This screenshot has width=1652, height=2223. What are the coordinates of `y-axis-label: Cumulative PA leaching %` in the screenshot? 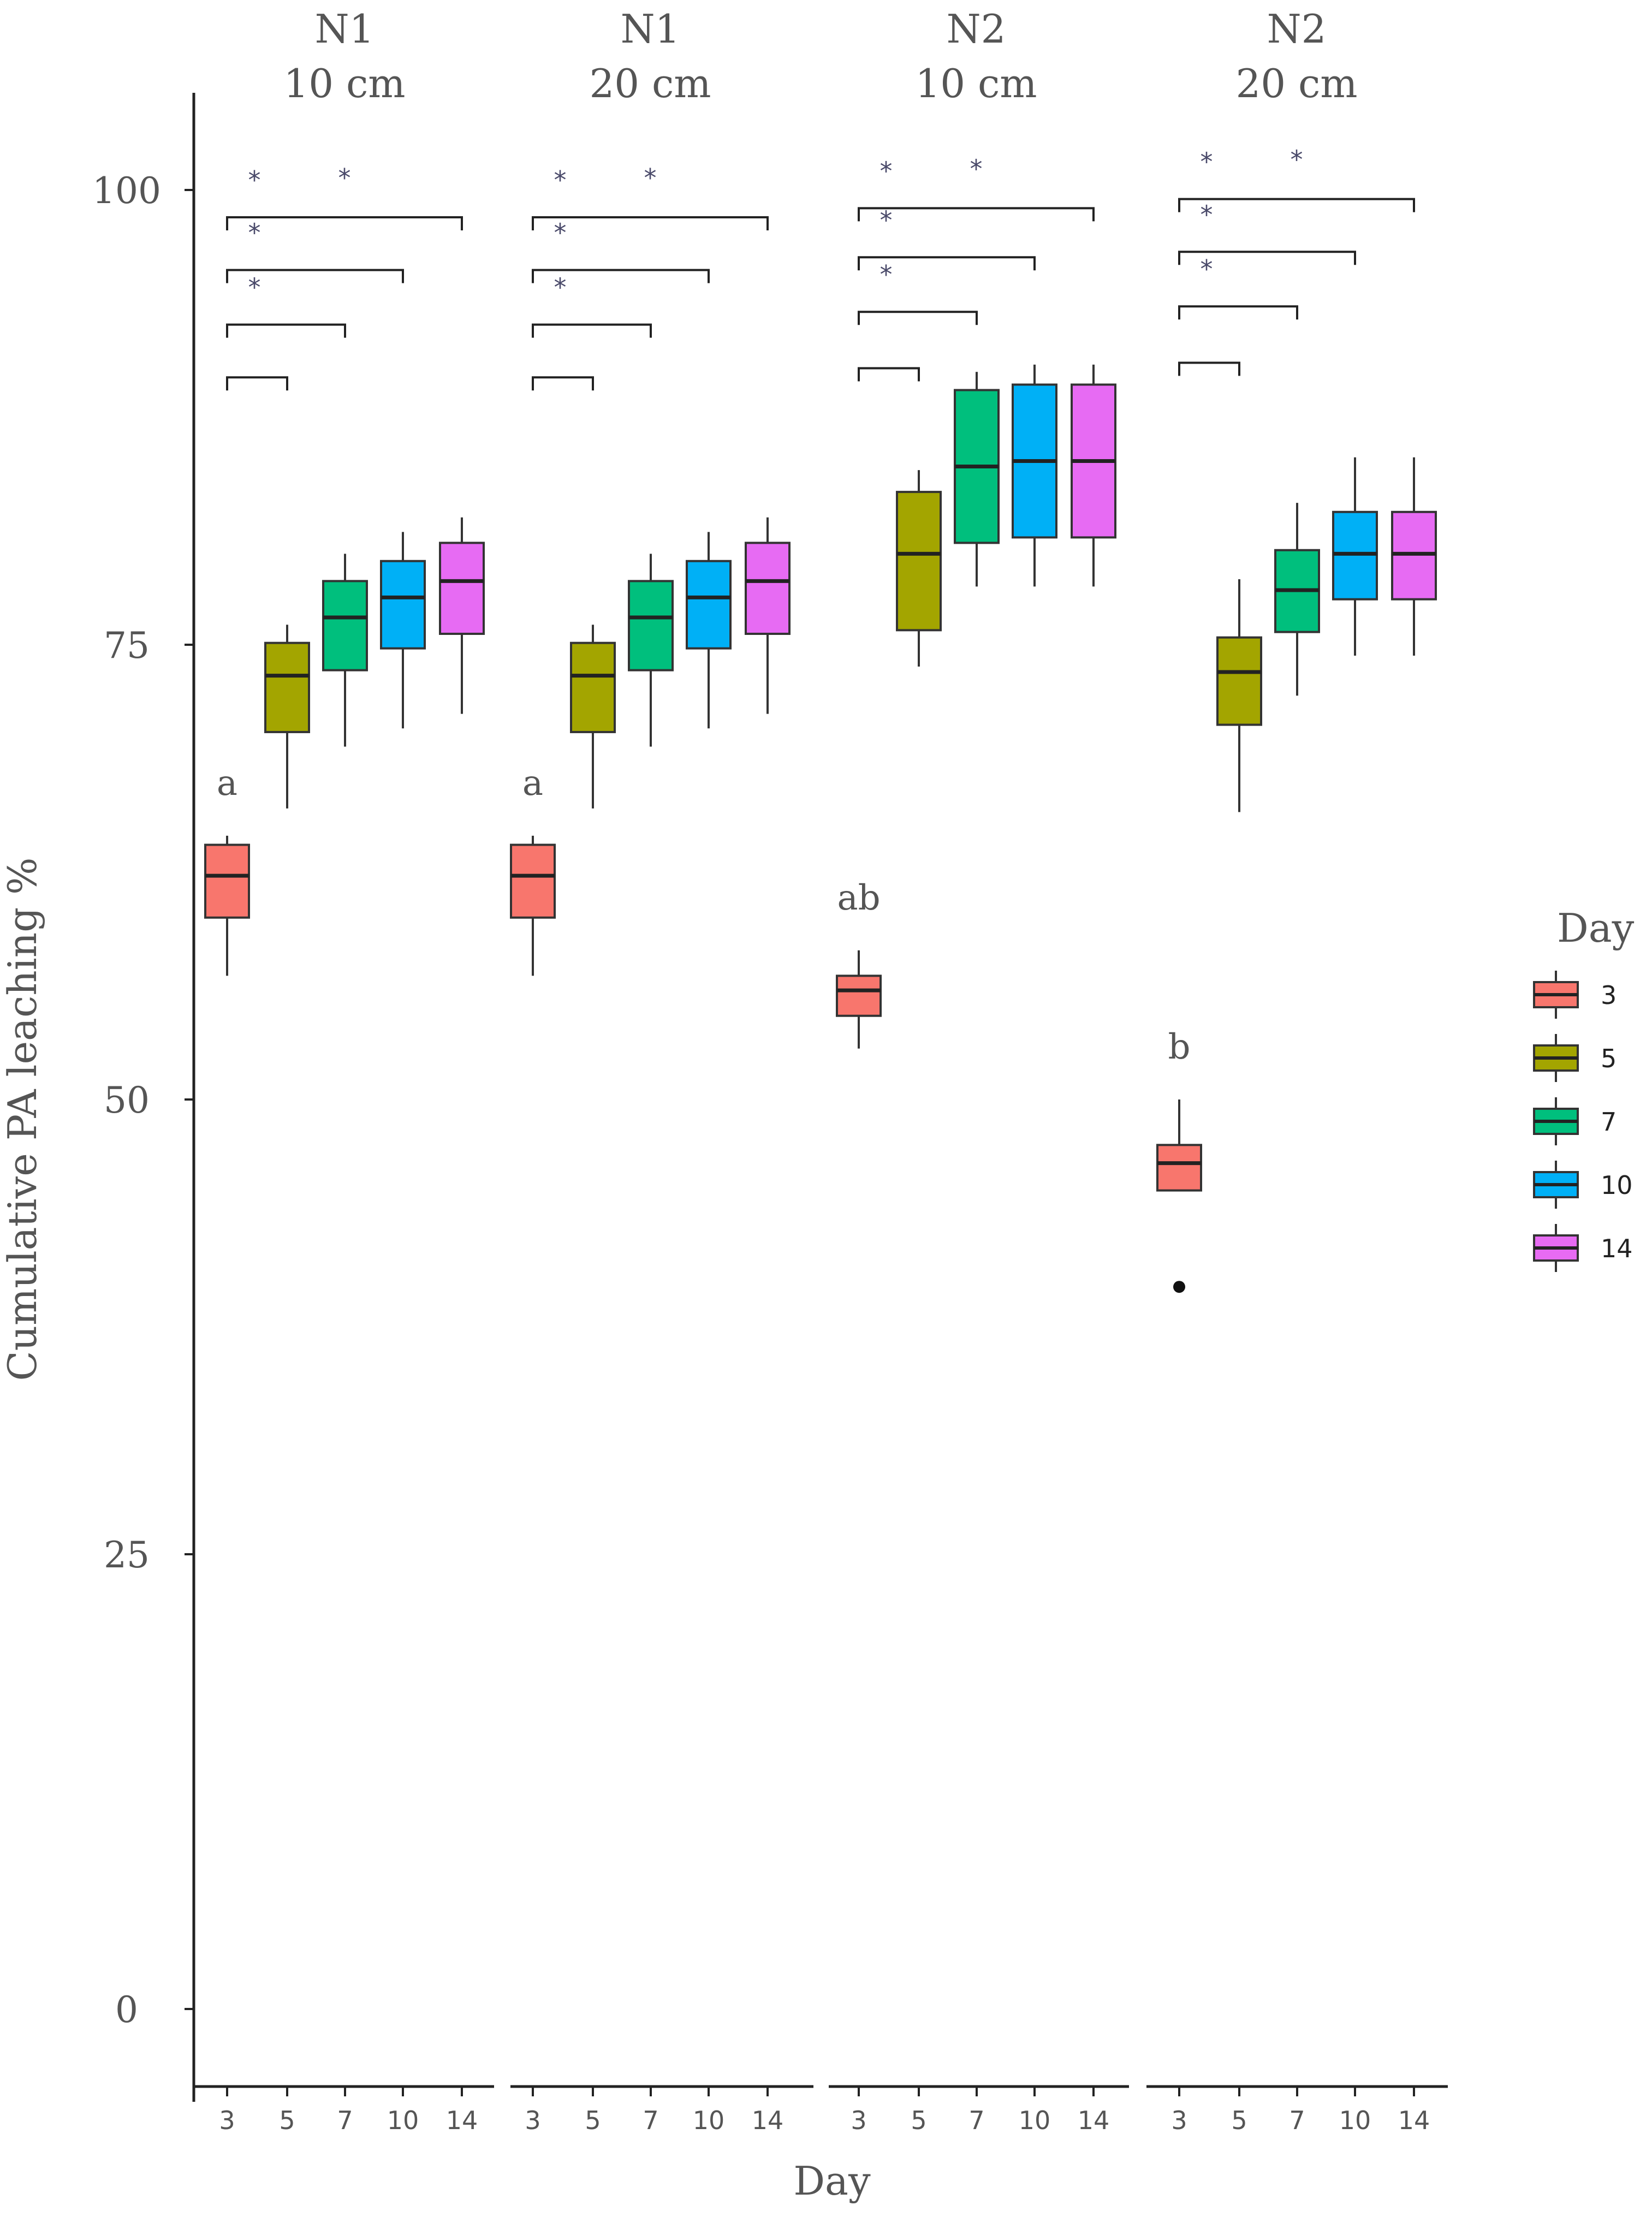 It's located at (22, 1119).